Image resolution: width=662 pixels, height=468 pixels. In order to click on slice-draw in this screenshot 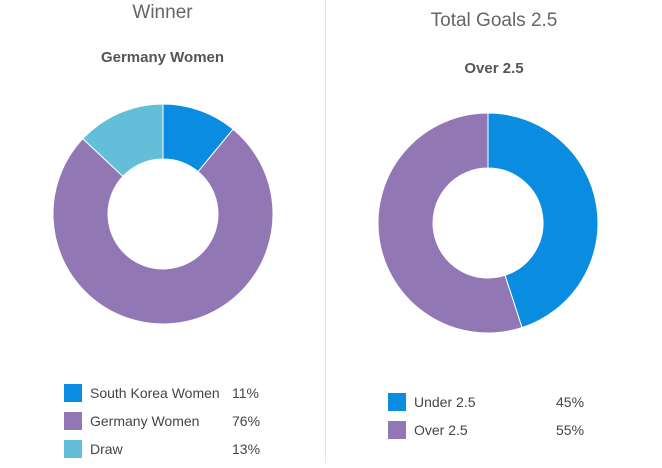, I will do `click(123, 140)`.